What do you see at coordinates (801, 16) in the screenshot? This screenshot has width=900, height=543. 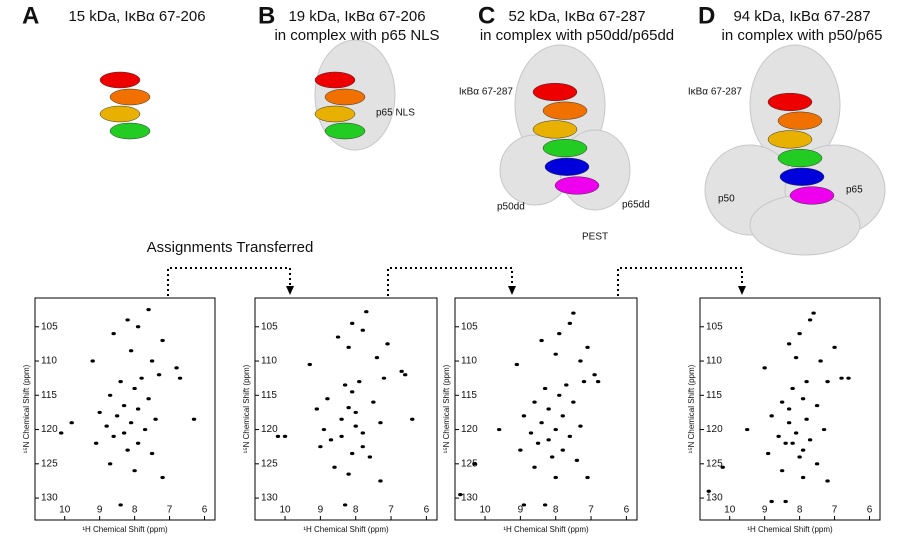 I see `panel-title: 94 kDa, IκBα 67-287` at bounding box center [801, 16].